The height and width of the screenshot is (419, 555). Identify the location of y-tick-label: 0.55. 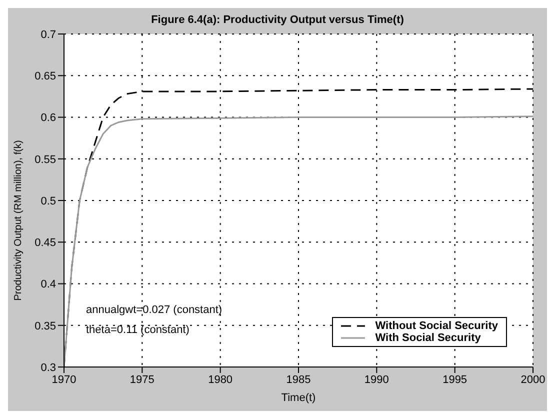
(45, 160).